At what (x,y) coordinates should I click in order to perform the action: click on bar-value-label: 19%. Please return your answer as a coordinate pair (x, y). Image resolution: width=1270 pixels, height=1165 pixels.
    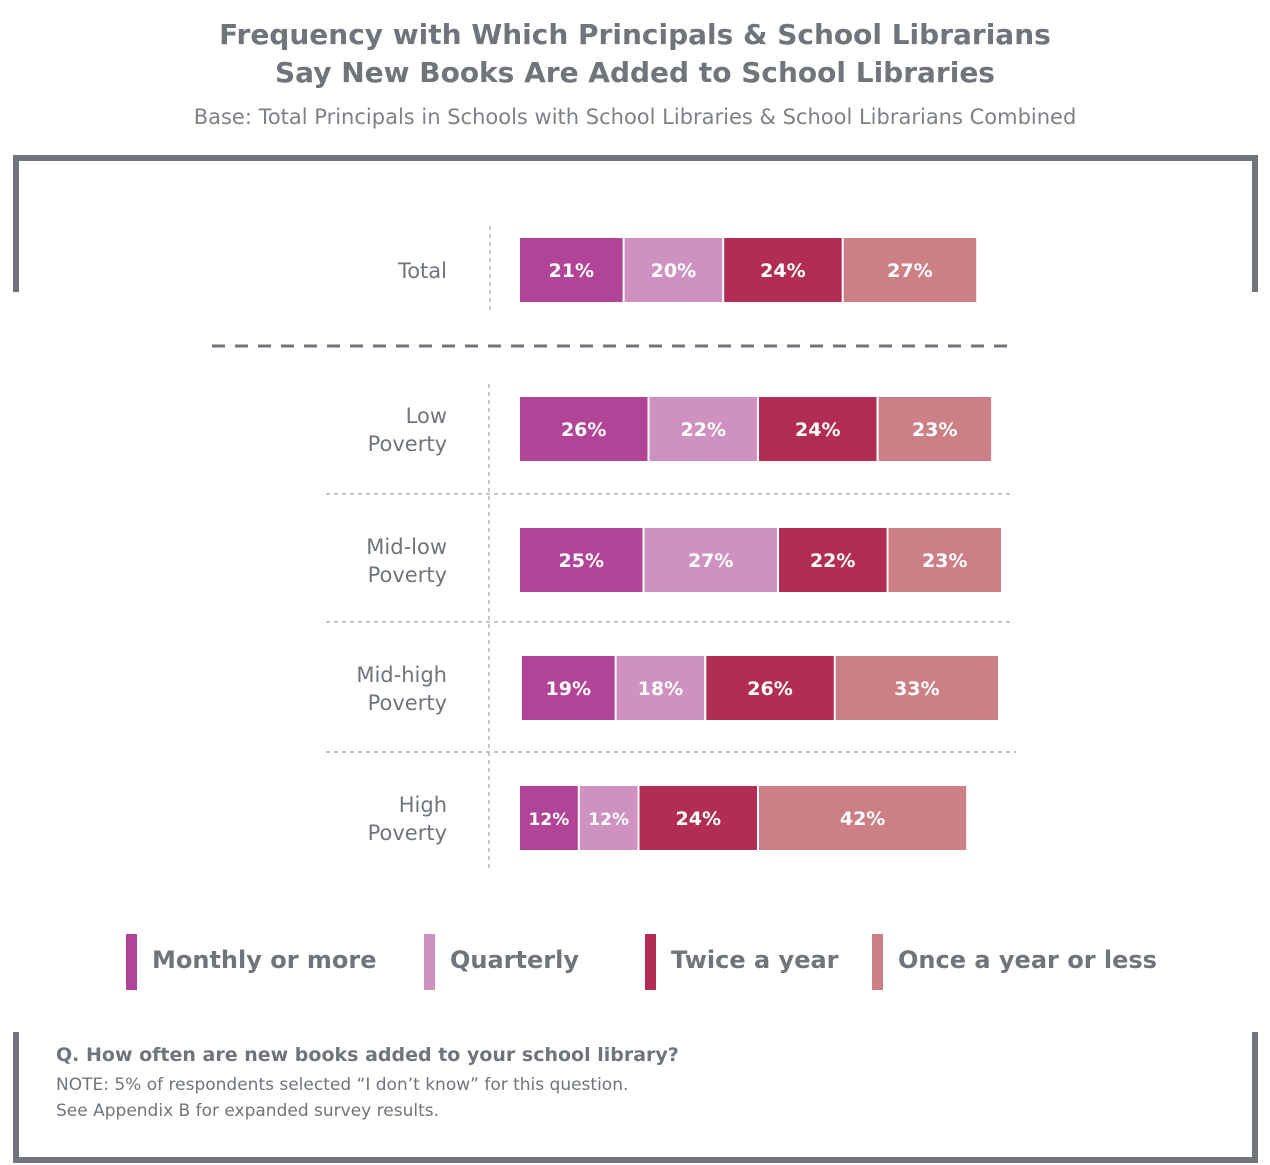
    Looking at the image, I should click on (568, 689).